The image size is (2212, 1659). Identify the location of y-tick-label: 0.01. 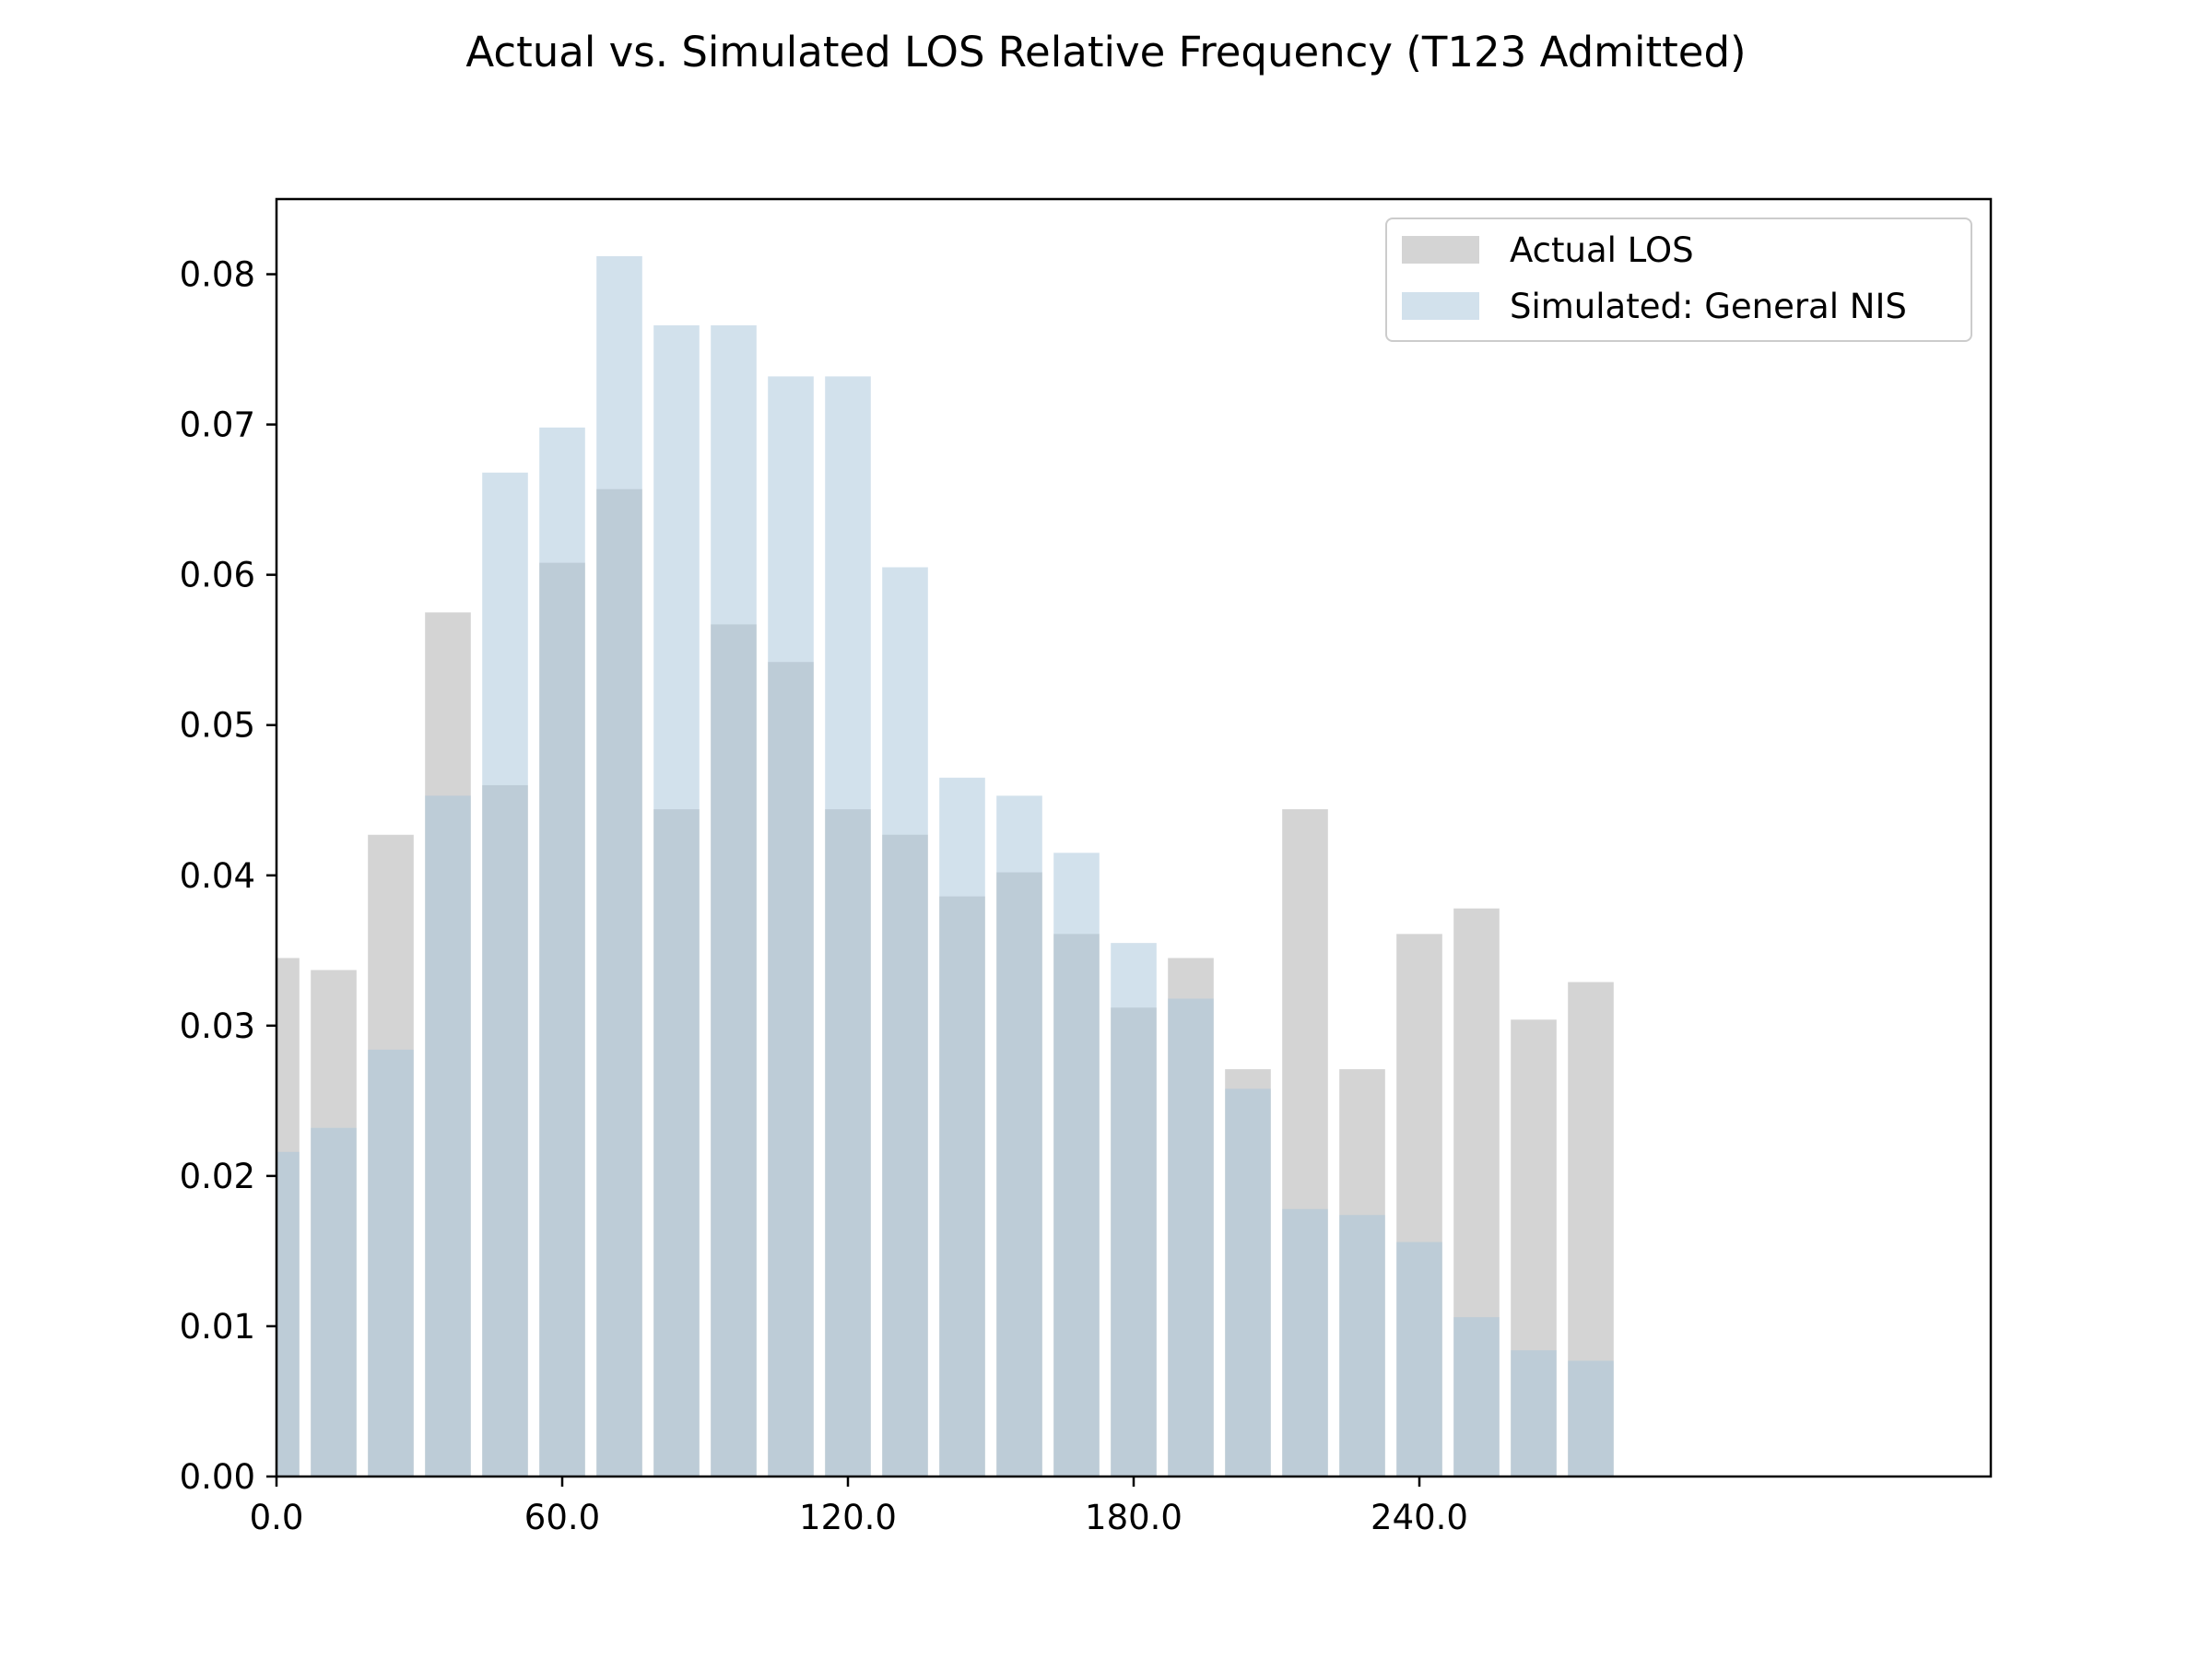
(217, 1327).